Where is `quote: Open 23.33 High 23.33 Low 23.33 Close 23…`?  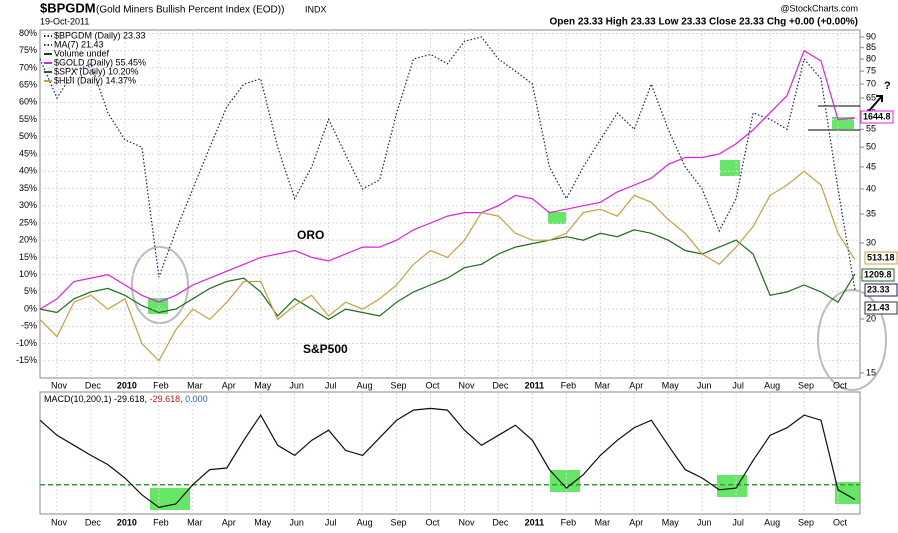
quote: Open 23.33 High 23.33 Low 23.33 Close 23… is located at coordinates (704, 22).